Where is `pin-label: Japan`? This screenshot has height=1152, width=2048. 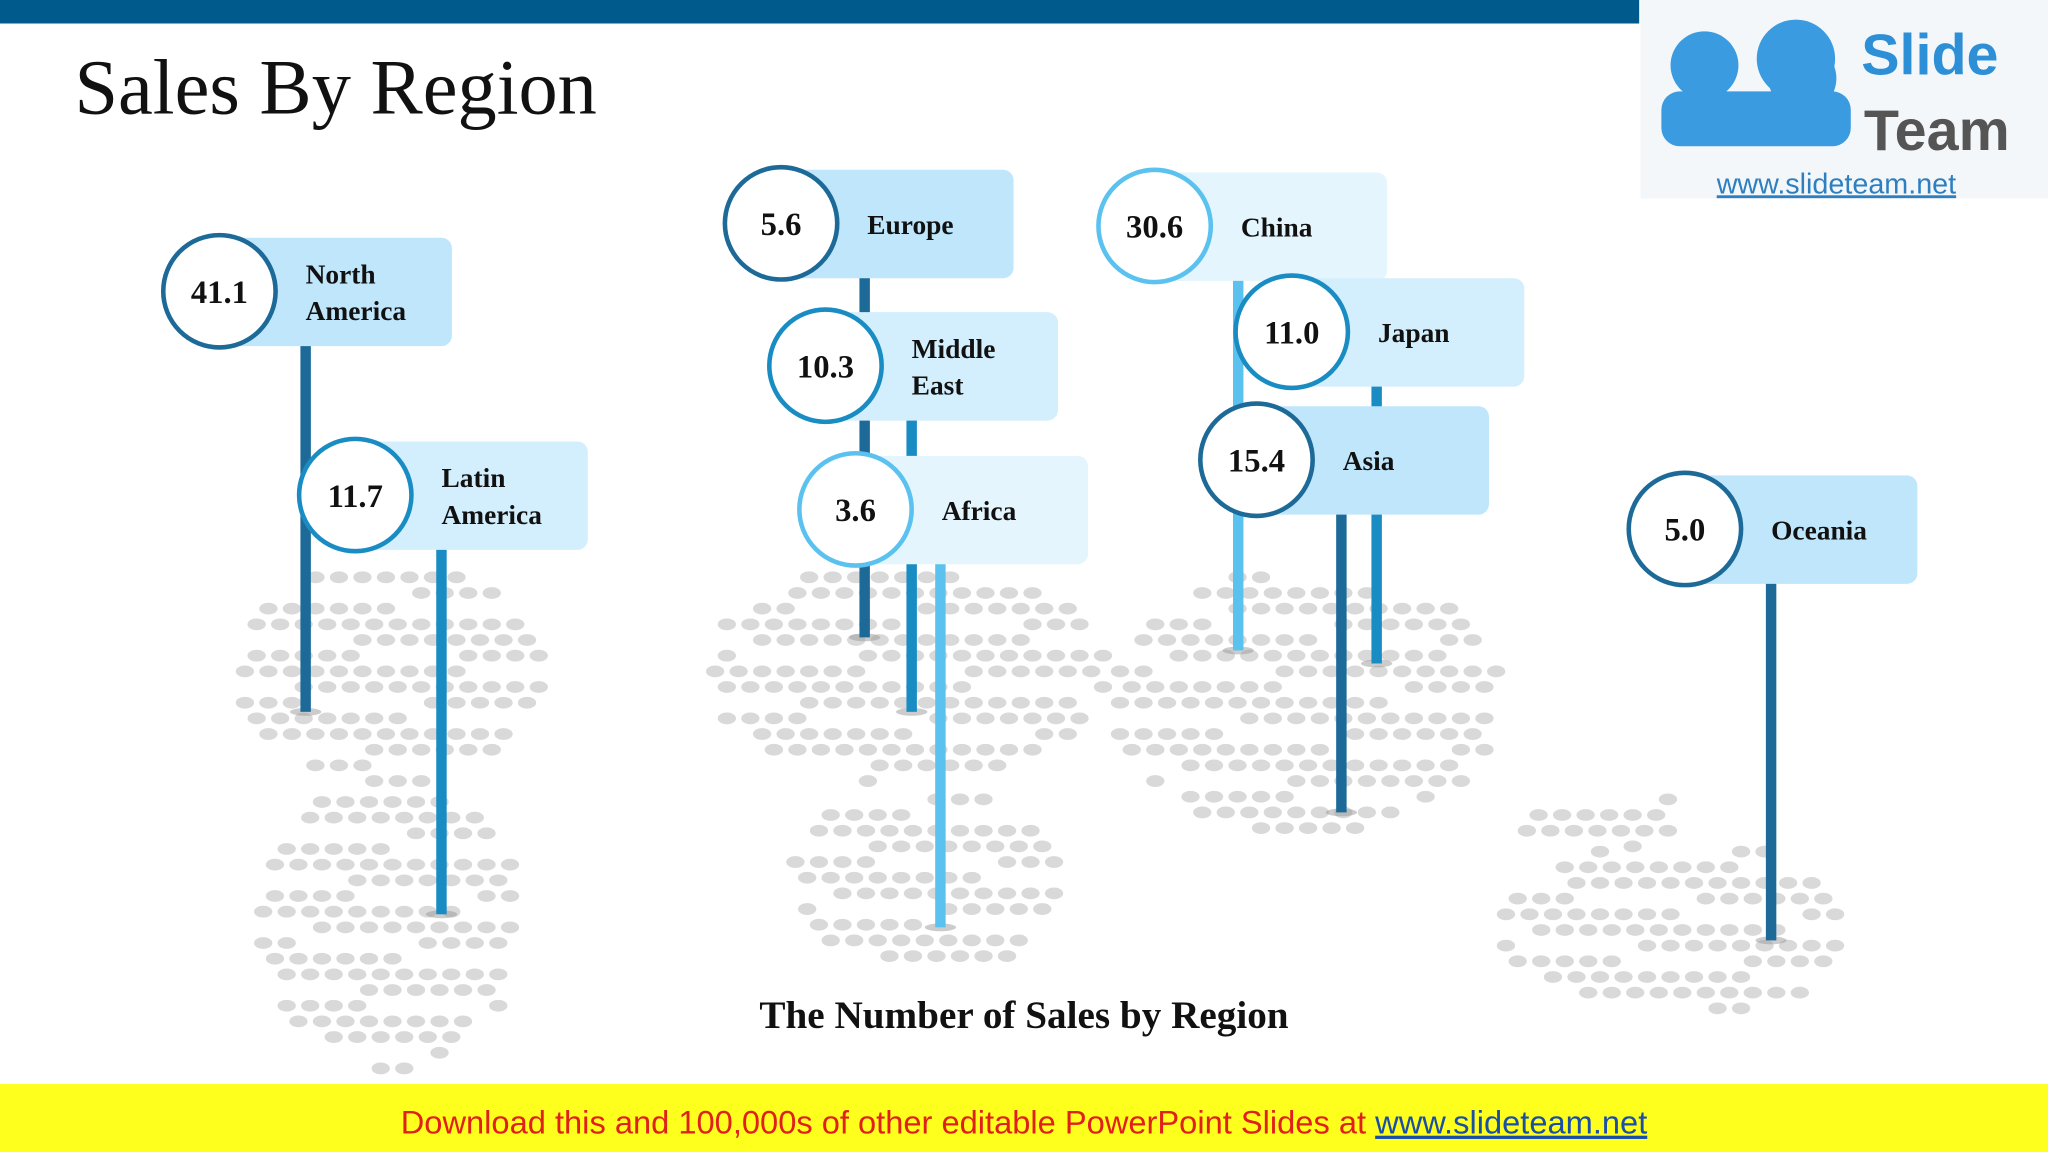
pin-label: Japan is located at coordinates (1414, 333).